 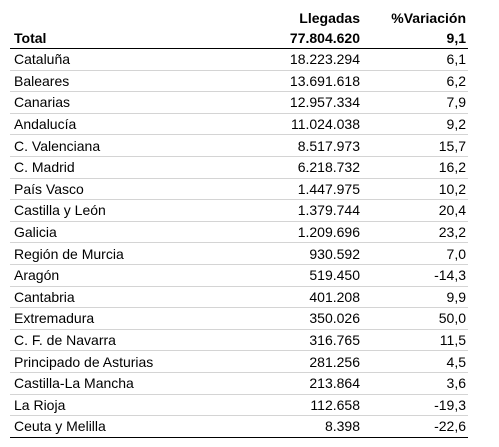 What do you see at coordinates (118, 361) in the screenshot?
I see `region-name-cell: Principado de Asturias` at bounding box center [118, 361].